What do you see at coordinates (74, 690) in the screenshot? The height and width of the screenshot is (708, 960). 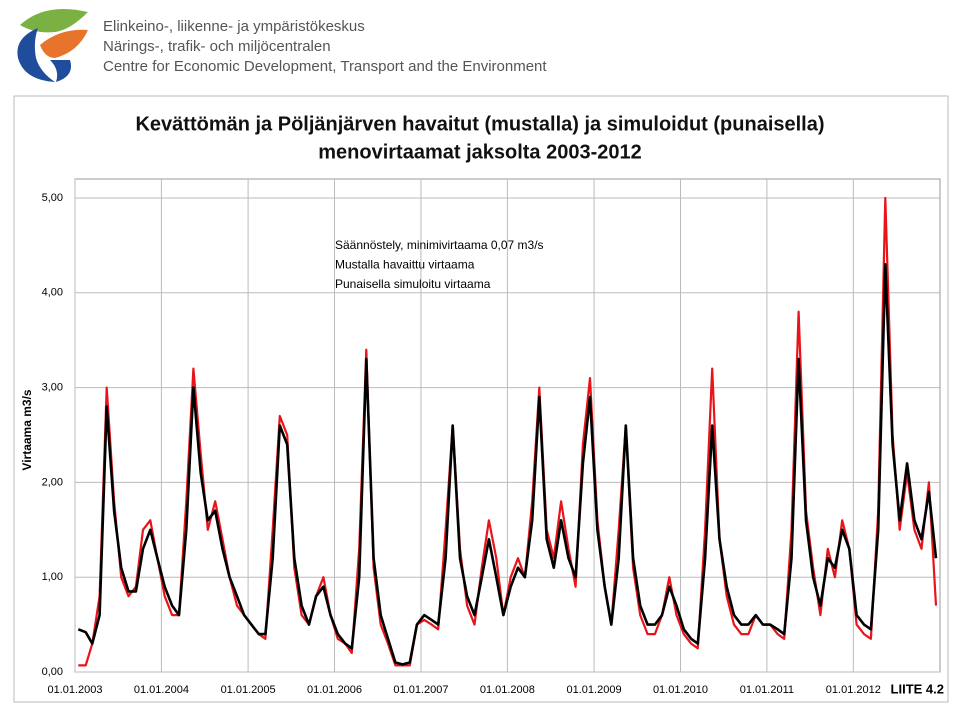 I see `x-tick-label: 01.01.2003` at bounding box center [74, 690].